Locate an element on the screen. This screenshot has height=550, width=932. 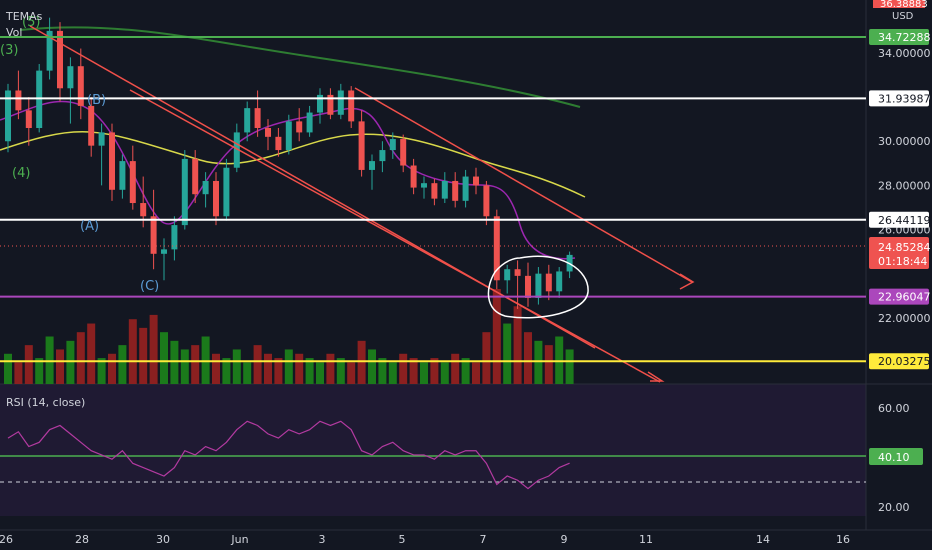
time-tick: Jun is located at coordinates (239, 539).